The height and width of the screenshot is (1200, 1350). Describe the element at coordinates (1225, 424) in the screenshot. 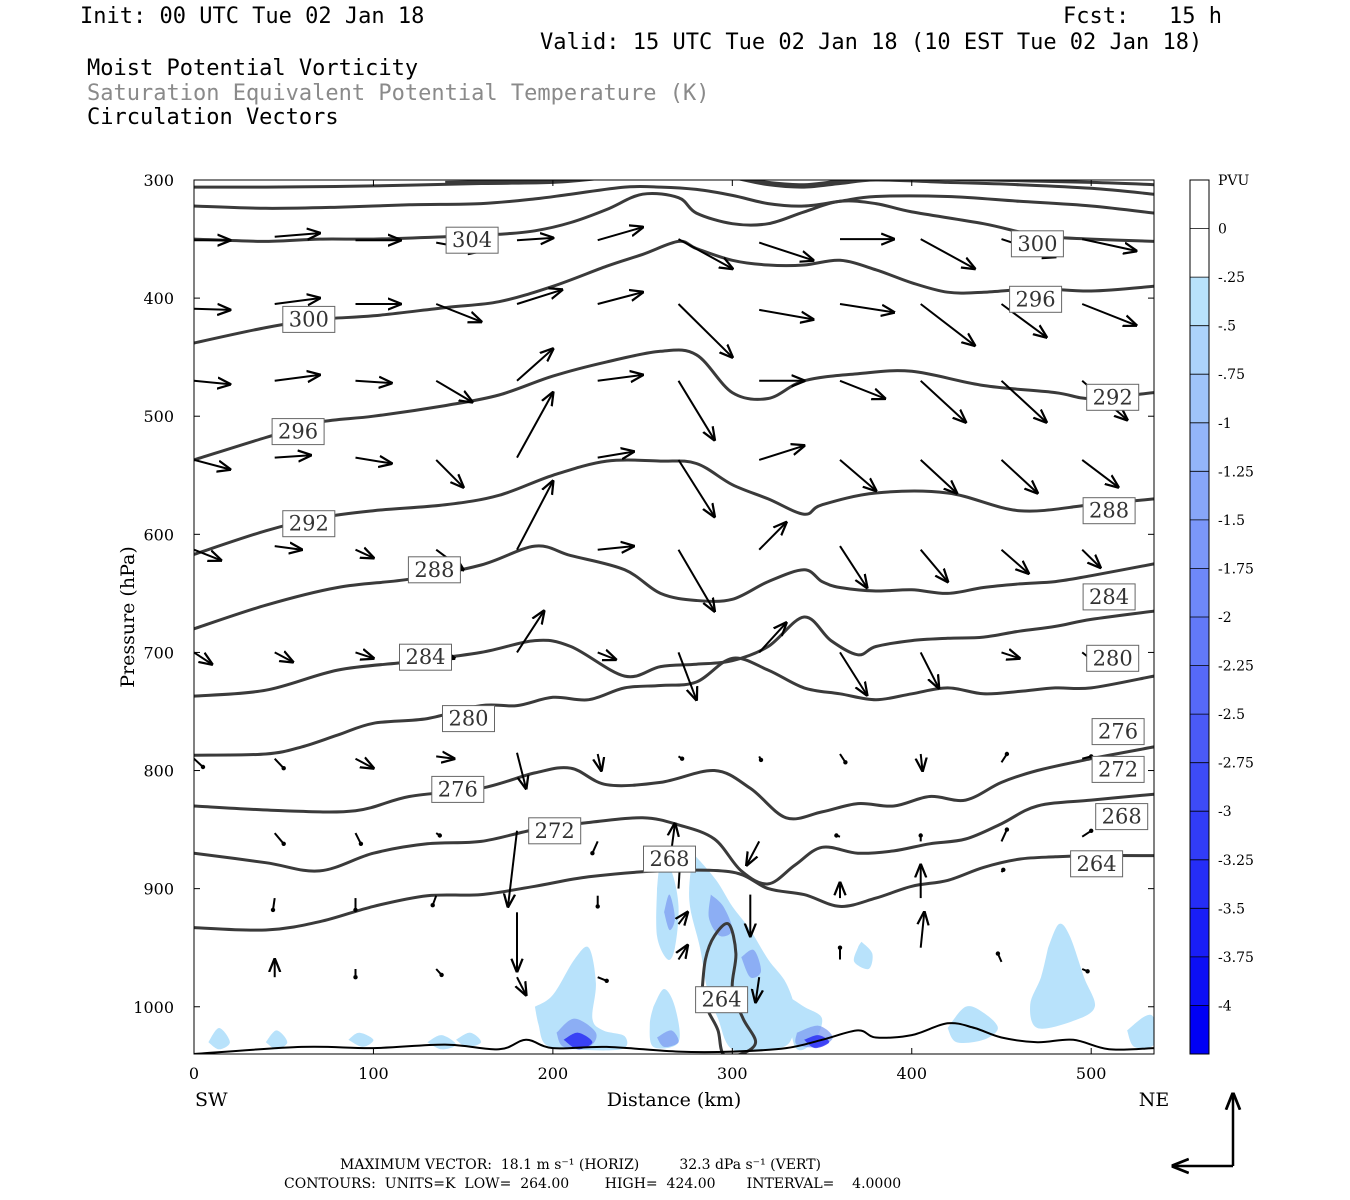

I see `colorbar-label: -1` at that location.